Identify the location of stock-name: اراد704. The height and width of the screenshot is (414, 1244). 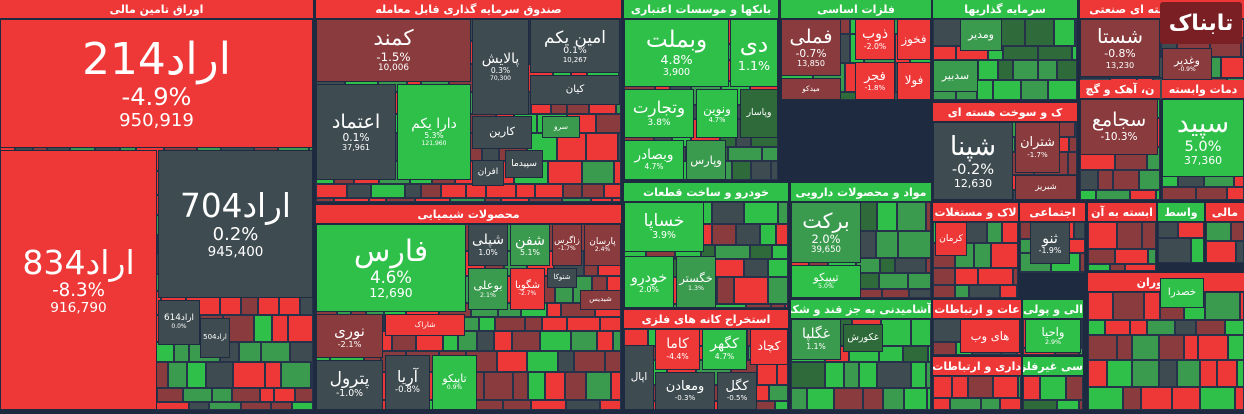
(235, 206).